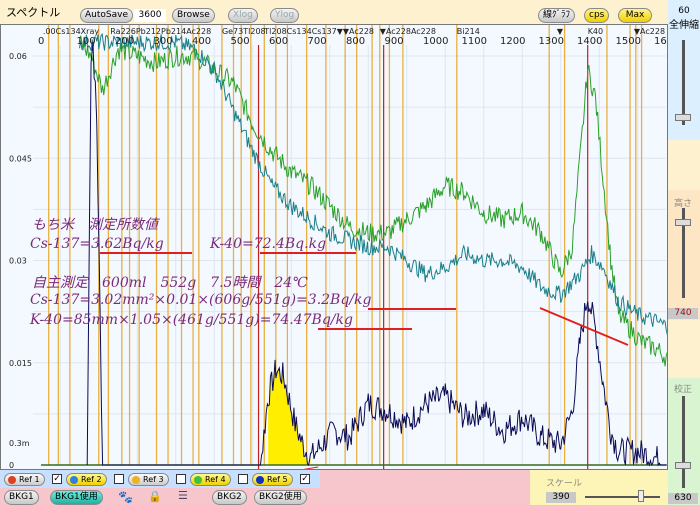 The width and height of the screenshot is (700, 505). What do you see at coordinates (305, 479) in the screenshot?
I see `ref-5-checkbox: ✓` at bounding box center [305, 479].